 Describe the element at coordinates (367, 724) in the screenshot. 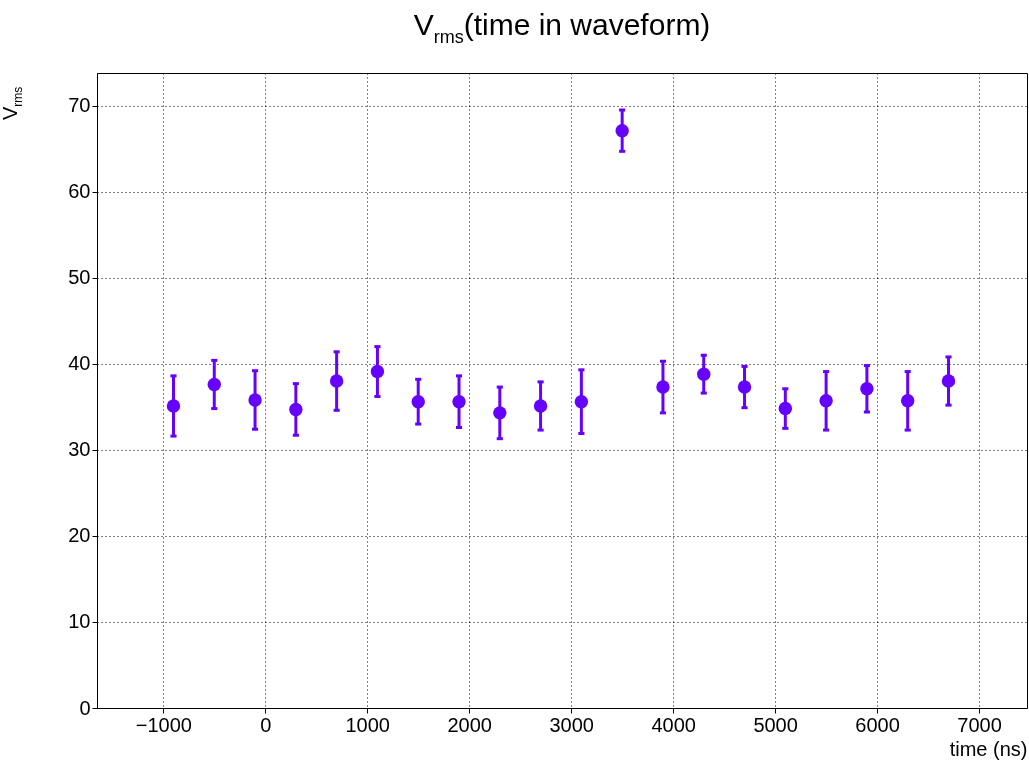

I see `x-tick-label: 1000` at that location.